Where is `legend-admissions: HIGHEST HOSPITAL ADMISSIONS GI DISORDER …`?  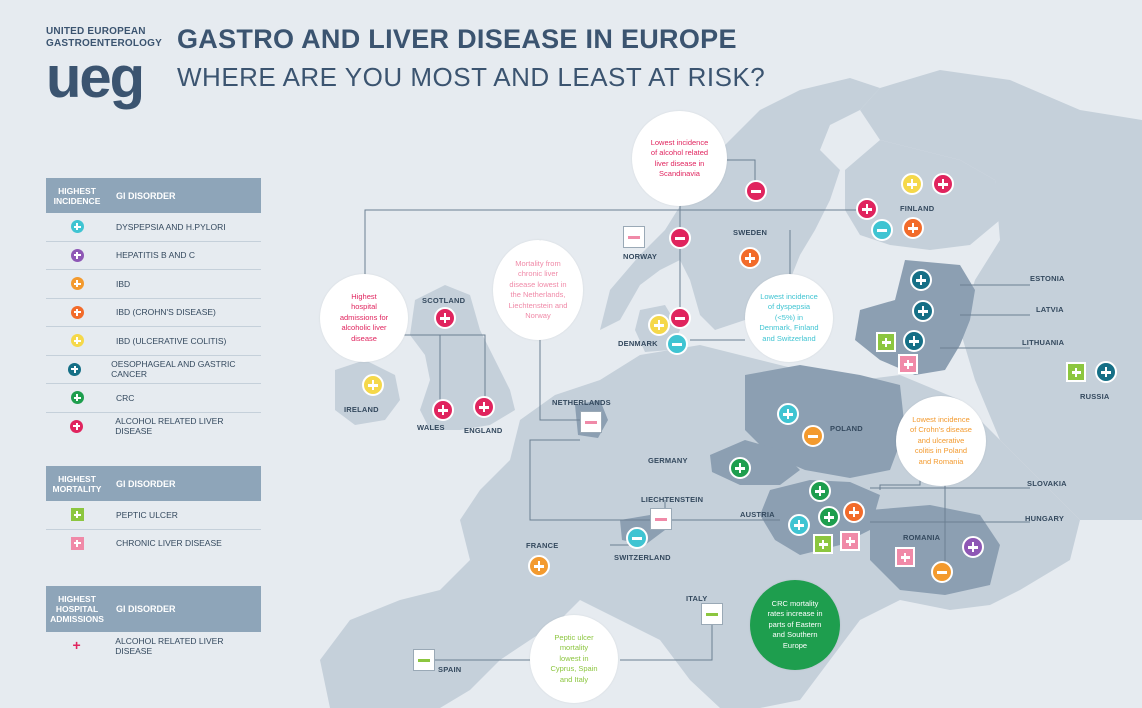 legend-admissions: HIGHEST HOSPITAL ADMISSIONS GI DISORDER … is located at coordinates (153, 623).